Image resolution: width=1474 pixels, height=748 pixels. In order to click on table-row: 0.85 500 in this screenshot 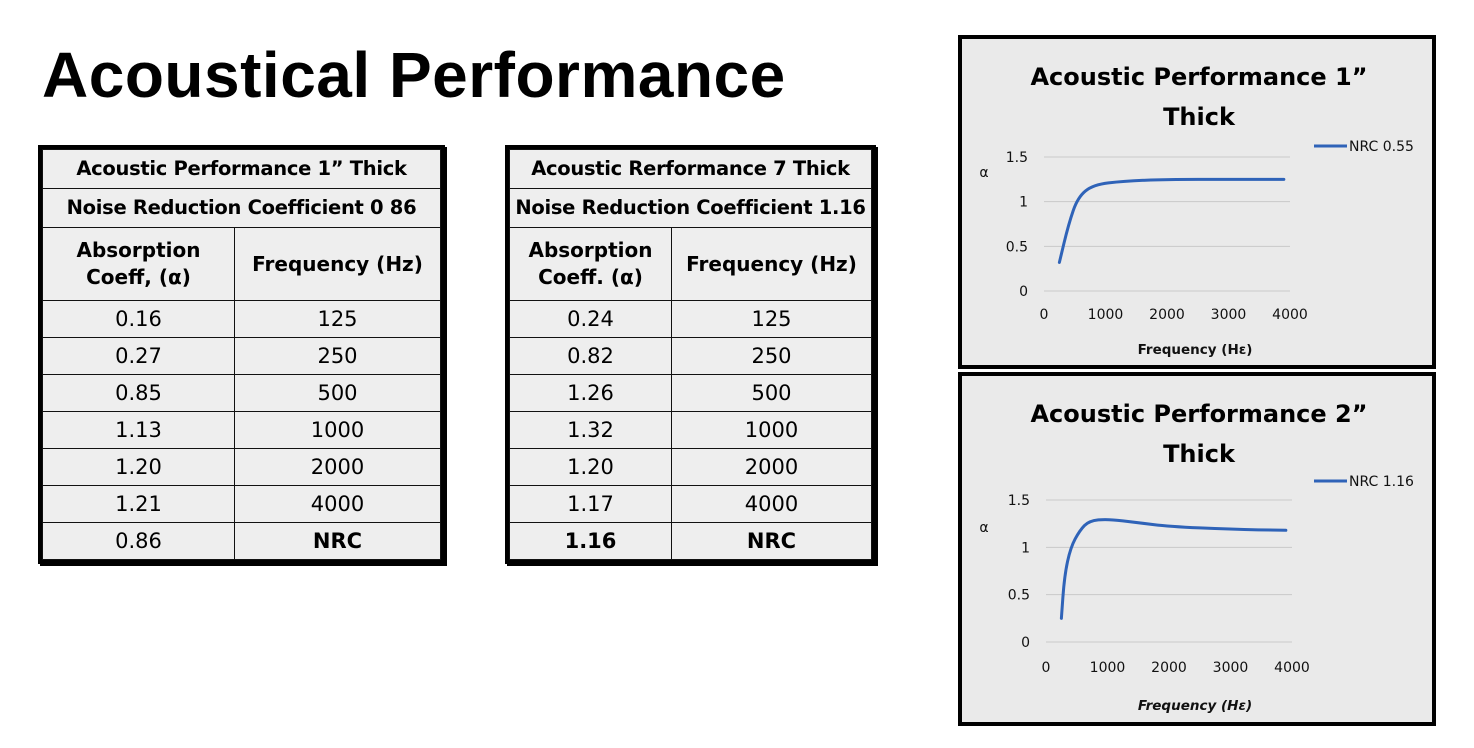, I will do `click(242, 393)`.